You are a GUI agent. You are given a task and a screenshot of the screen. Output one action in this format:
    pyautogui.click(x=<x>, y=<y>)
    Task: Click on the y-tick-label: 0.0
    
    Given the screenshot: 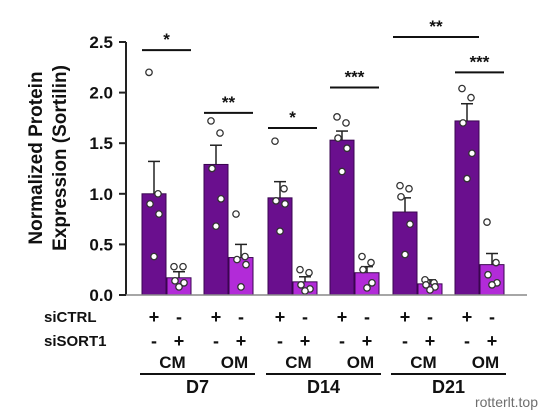 What is the action you would take?
    pyautogui.click(x=101, y=295)
    